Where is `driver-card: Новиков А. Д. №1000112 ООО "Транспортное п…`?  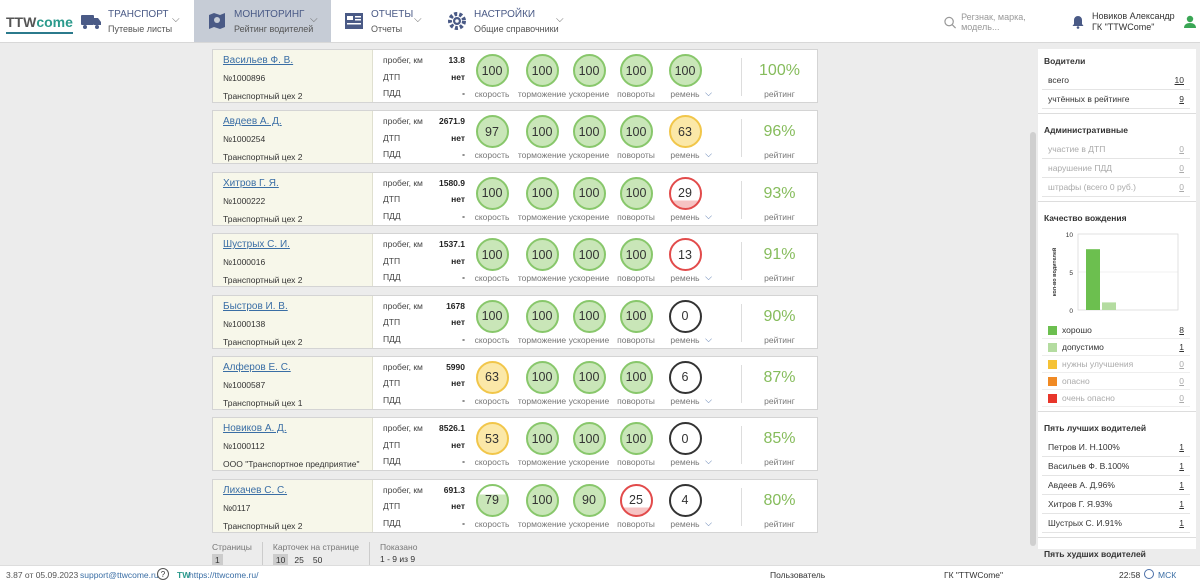
driver-card: Новиков А. Д. №1000112 ООО "Транспортное п… is located at coordinates (515, 444).